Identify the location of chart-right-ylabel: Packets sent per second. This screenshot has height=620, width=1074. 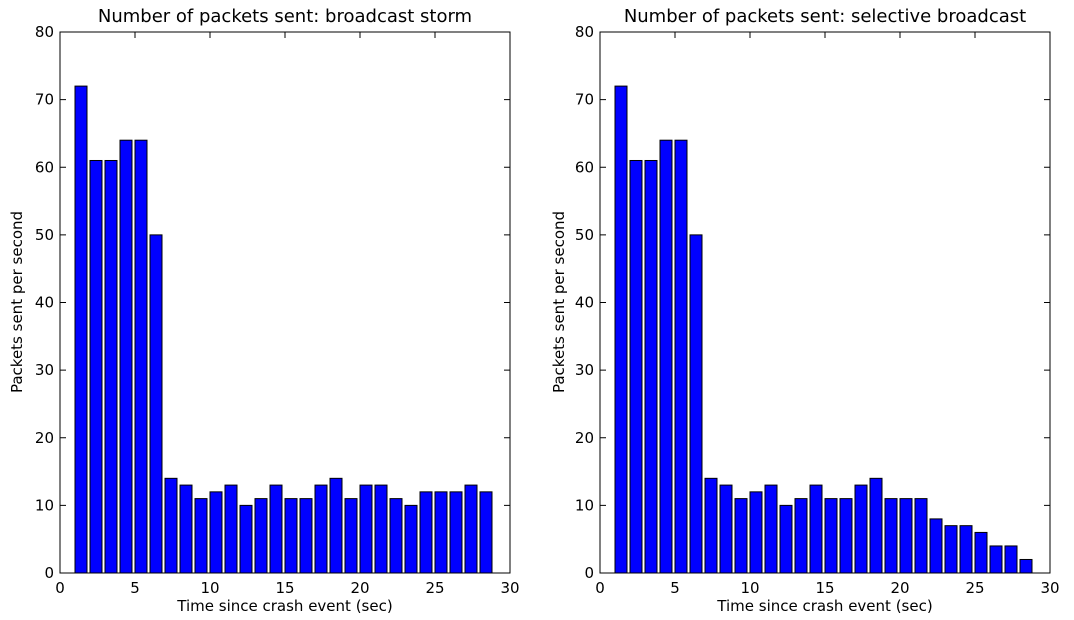
(559, 302).